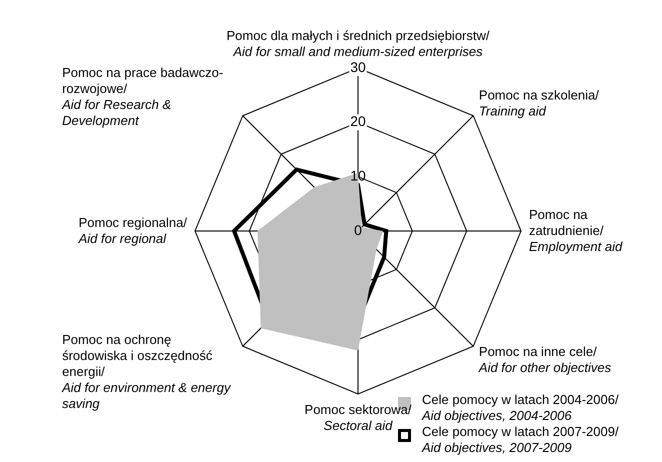 This screenshot has width=662, height=462. I want to click on spoke-label: Pomoc na prace badawczo-rozwojowe/ Aid for Research & Development, so click(143, 96).